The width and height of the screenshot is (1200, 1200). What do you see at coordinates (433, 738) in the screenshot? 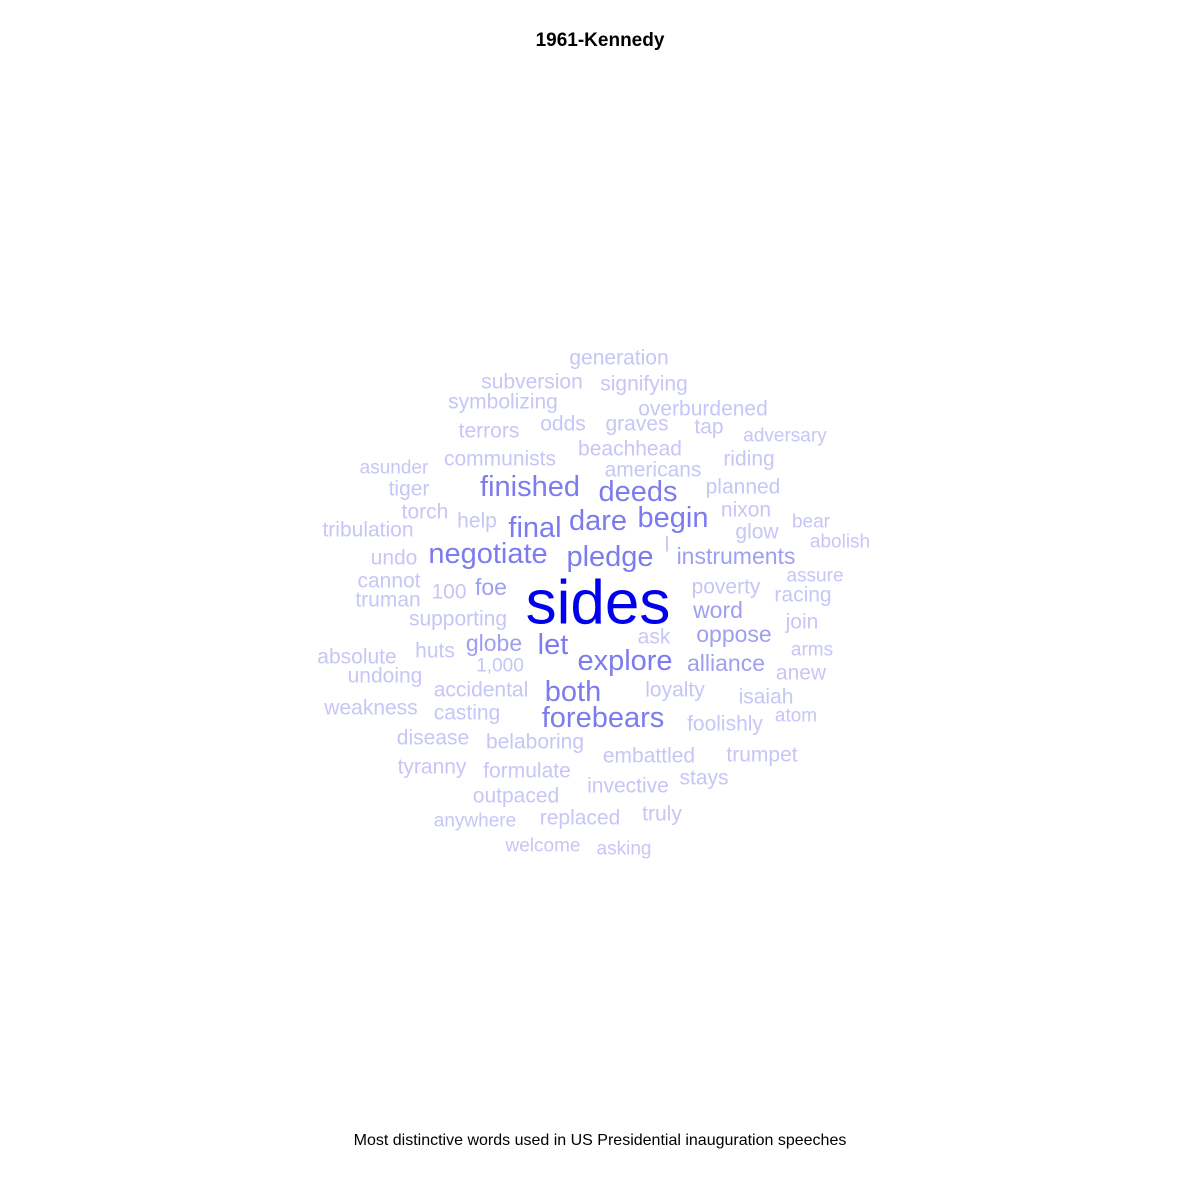
I see `word-disease: disease` at bounding box center [433, 738].